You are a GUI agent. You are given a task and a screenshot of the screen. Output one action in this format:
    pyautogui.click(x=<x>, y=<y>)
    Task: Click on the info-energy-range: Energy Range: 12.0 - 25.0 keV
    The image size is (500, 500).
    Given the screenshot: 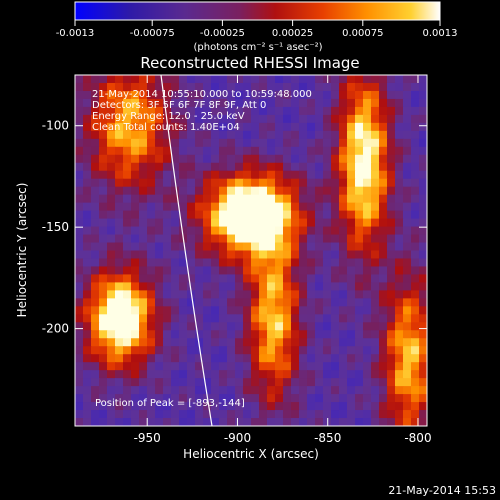 What is the action you would take?
    pyautogui.click(x=168, y=116)
    